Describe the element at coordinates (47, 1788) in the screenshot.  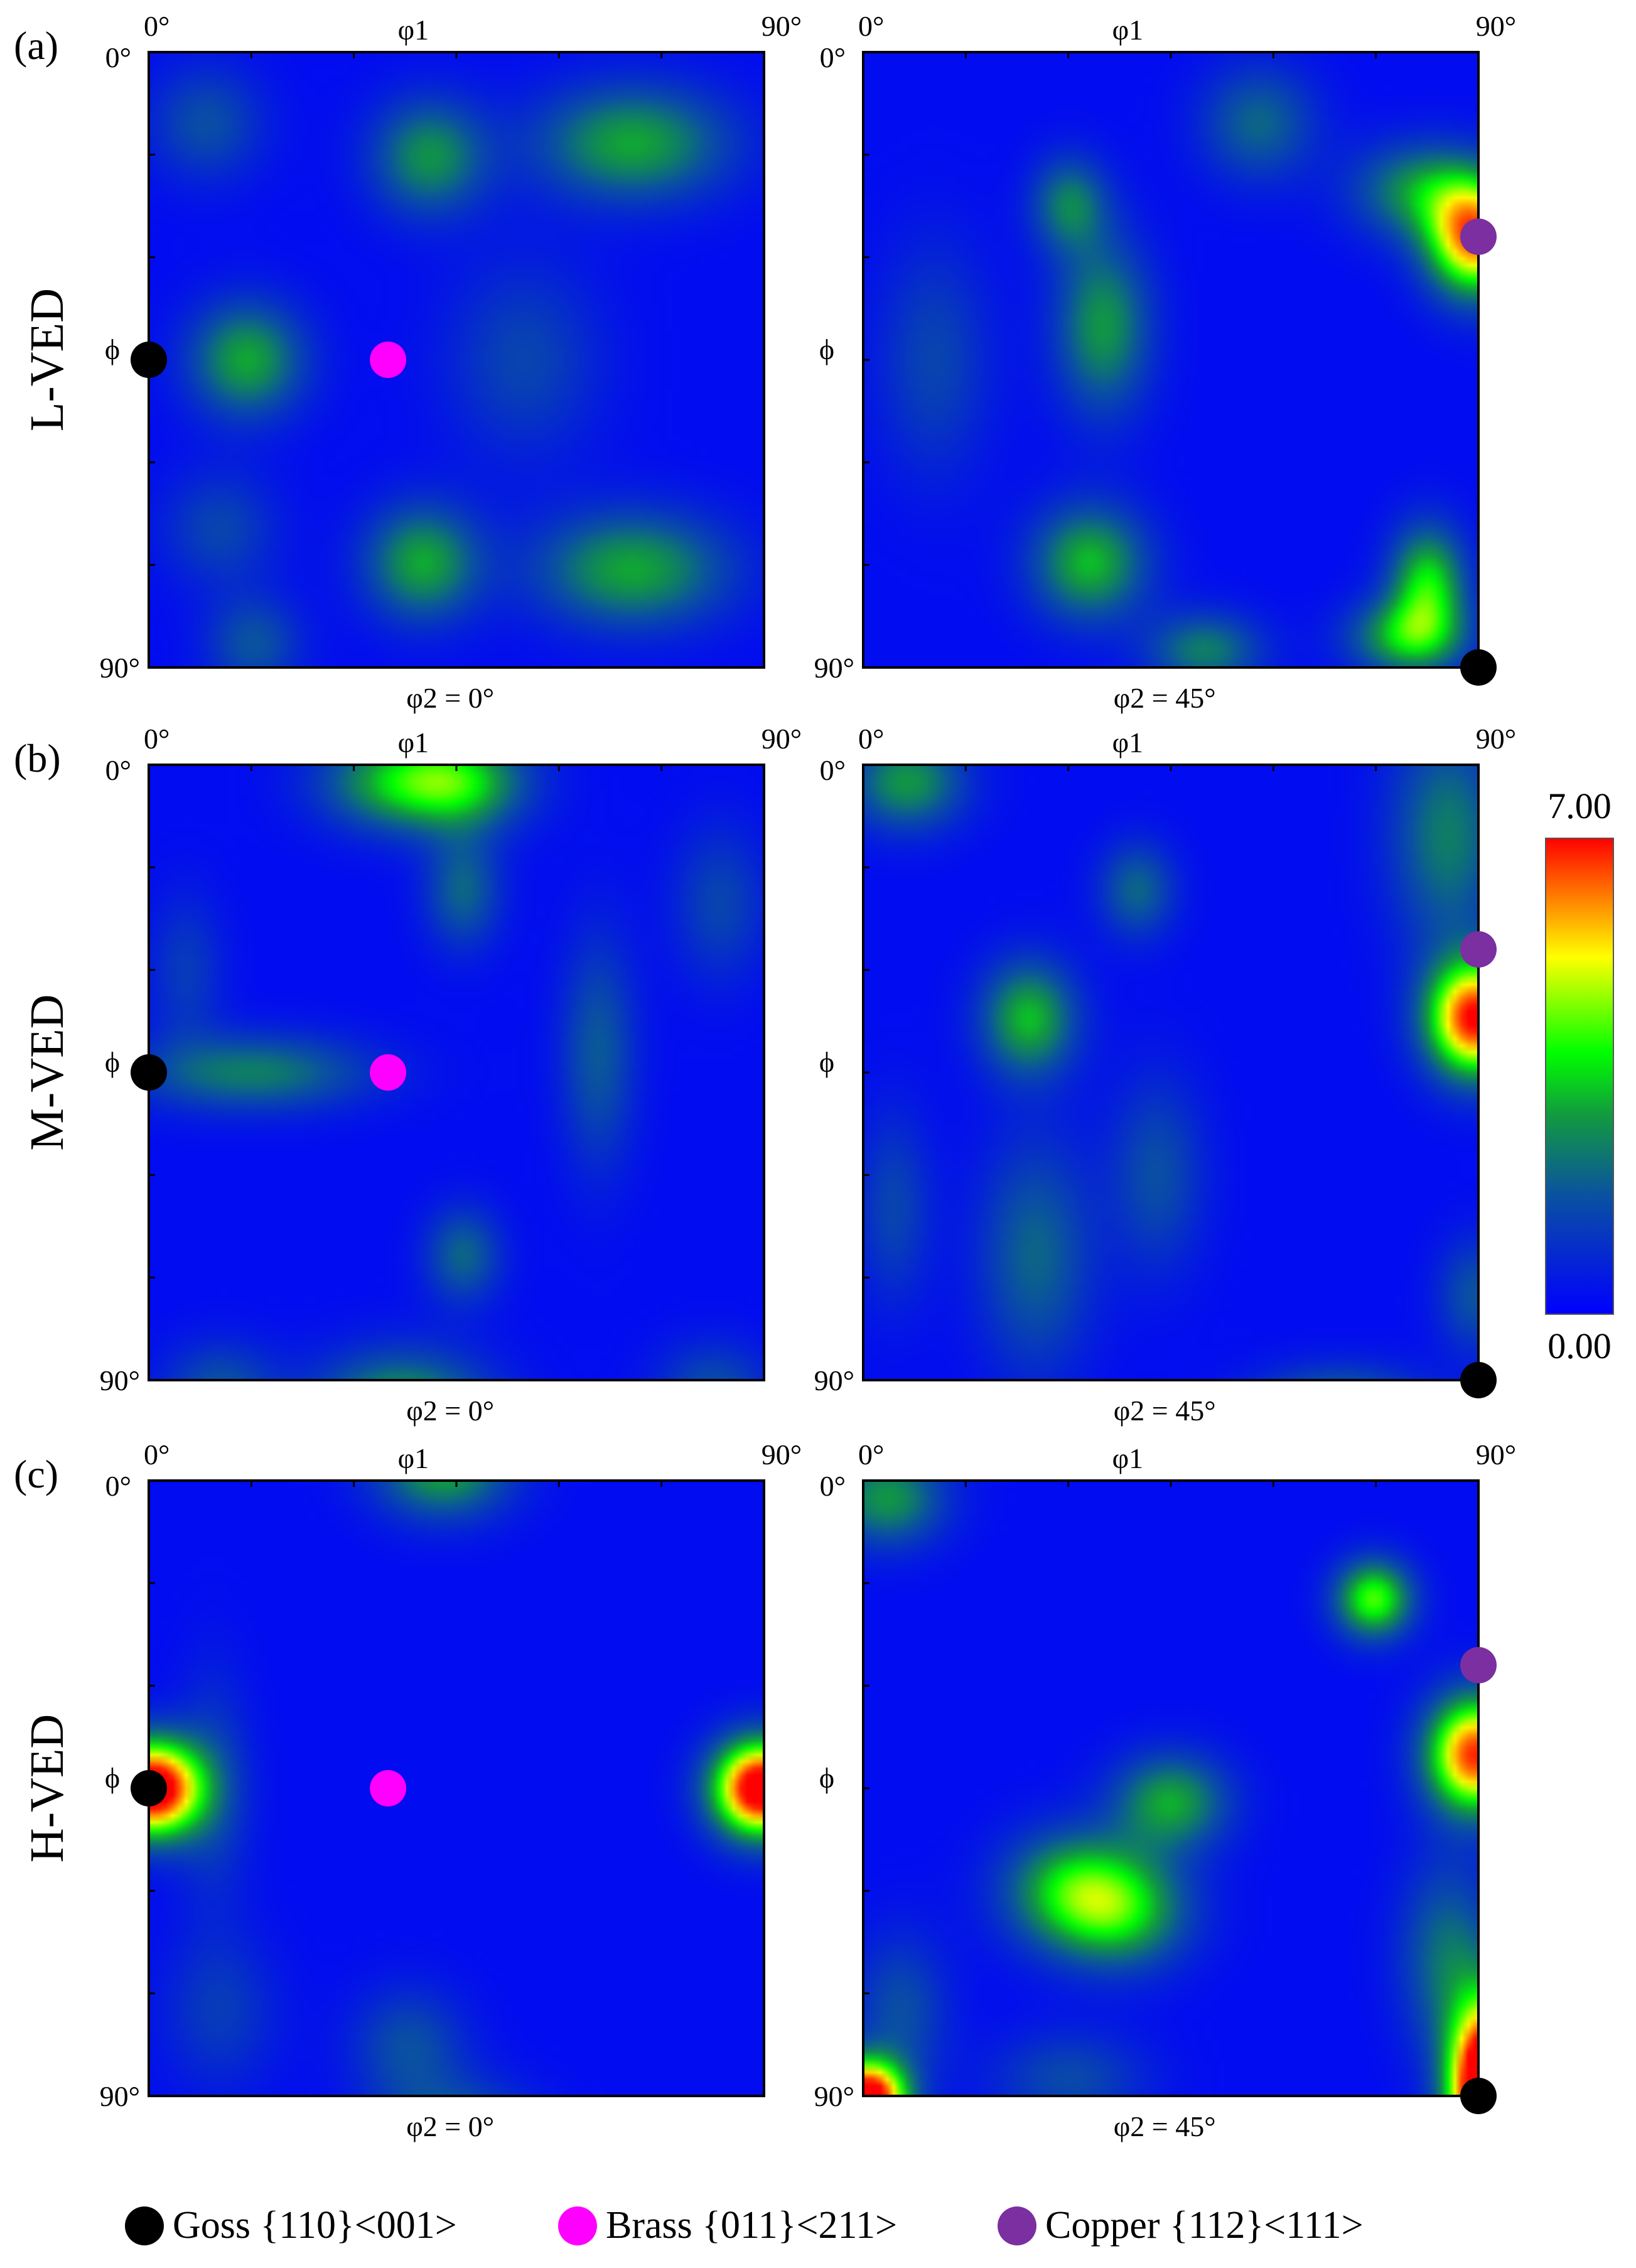
I see `row-label: H-VED` at that location.